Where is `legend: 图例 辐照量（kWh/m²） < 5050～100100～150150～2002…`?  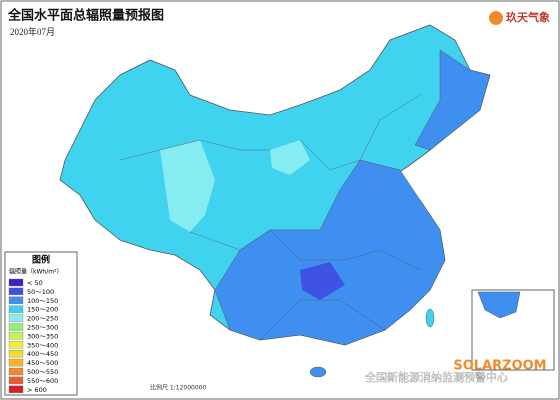
legend: 图例 辐照量（kWh/m²） < 5050～100100～150150～2002… is located at coordinates (41, 323).